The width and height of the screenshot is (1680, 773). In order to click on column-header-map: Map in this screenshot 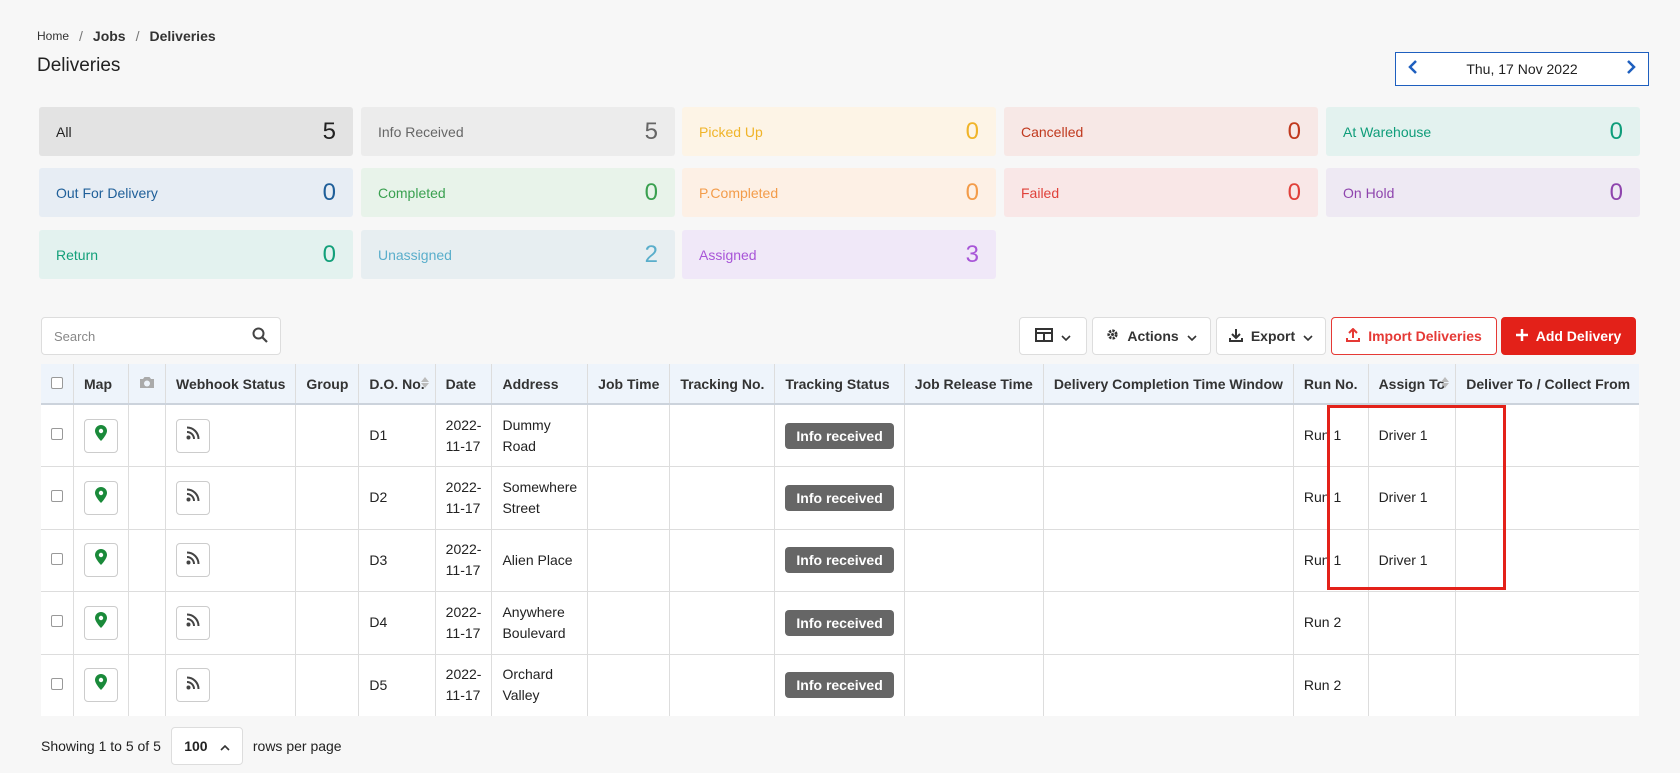, I will do `click(101, 384)`.